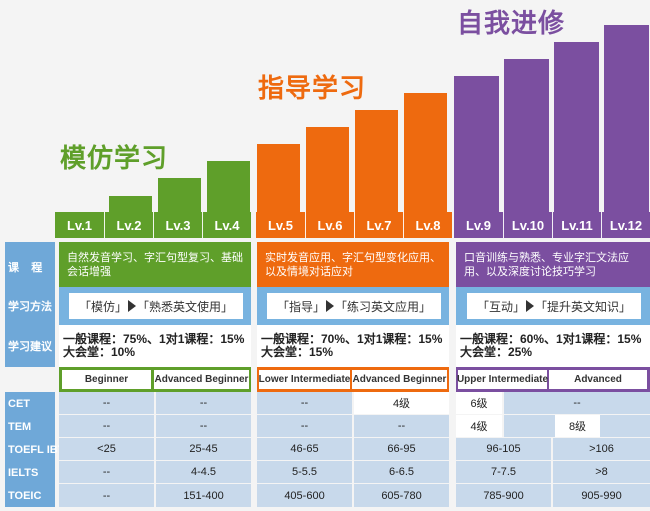  What do you see at coordinates (304, 449) in the screenshot?
I see `toefl-cell: 46-65` at bounding box center [304, 449].